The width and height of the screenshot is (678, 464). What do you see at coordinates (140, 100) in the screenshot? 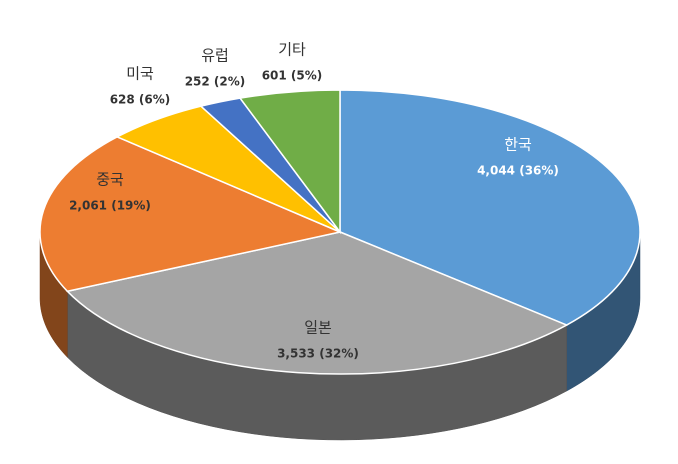
I see `value-label: 628 (6%)` at bounding box center [140, 100].